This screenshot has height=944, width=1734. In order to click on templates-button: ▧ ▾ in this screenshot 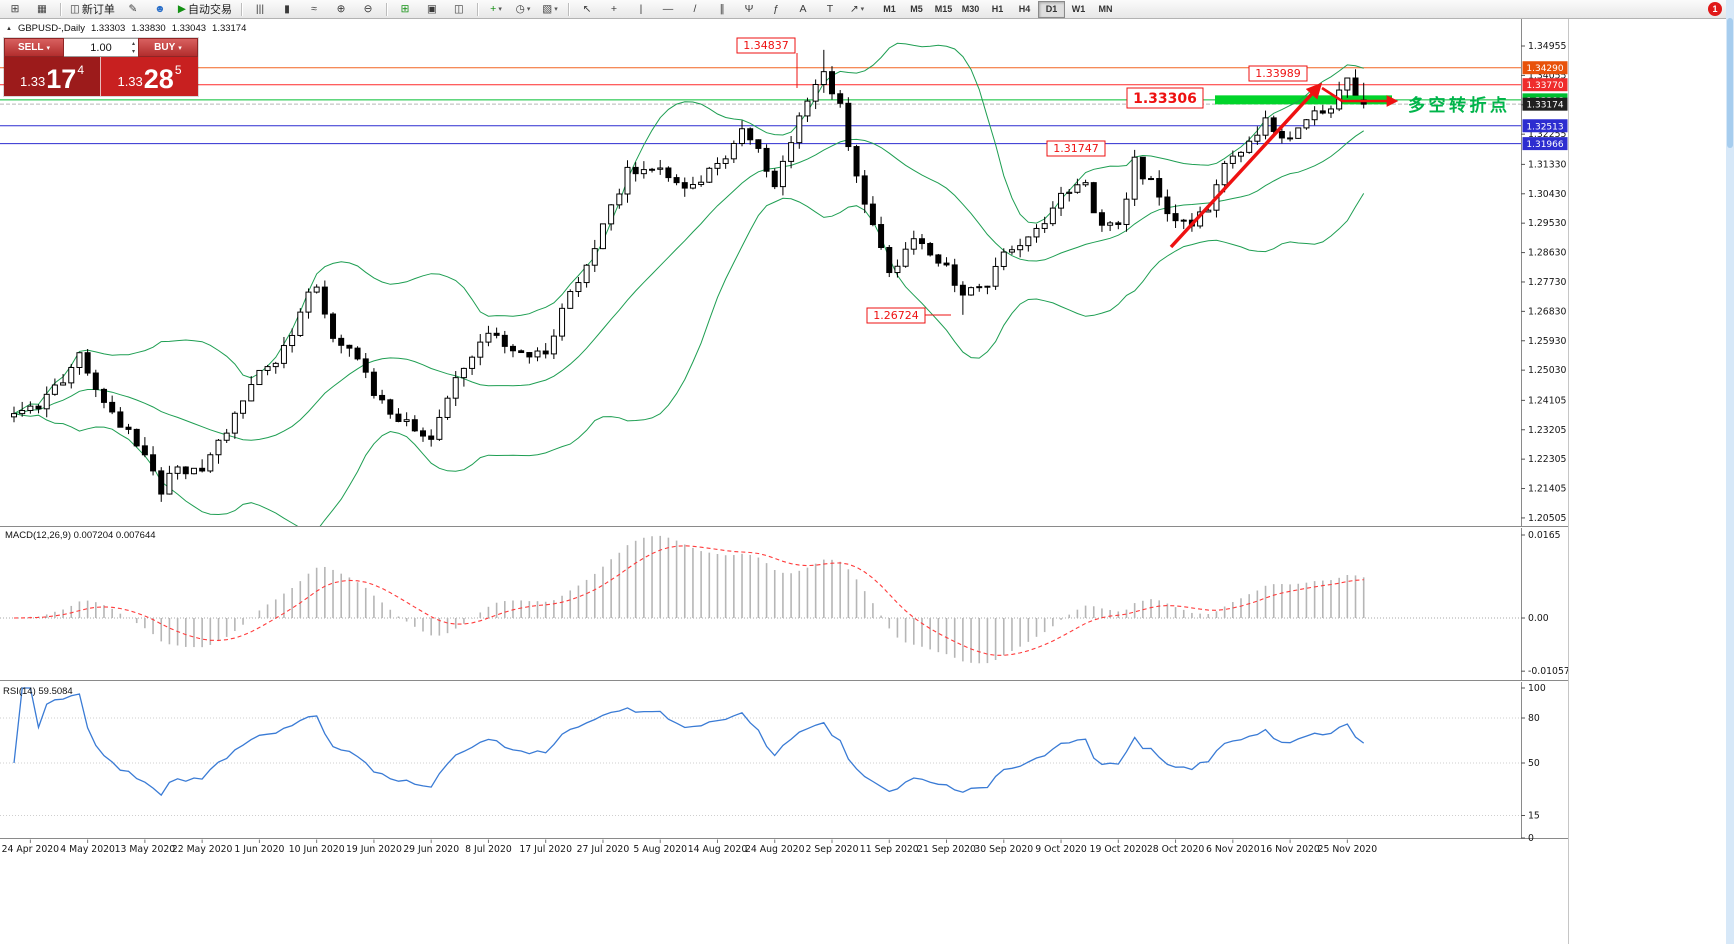, I will do `click(550, 9)`.